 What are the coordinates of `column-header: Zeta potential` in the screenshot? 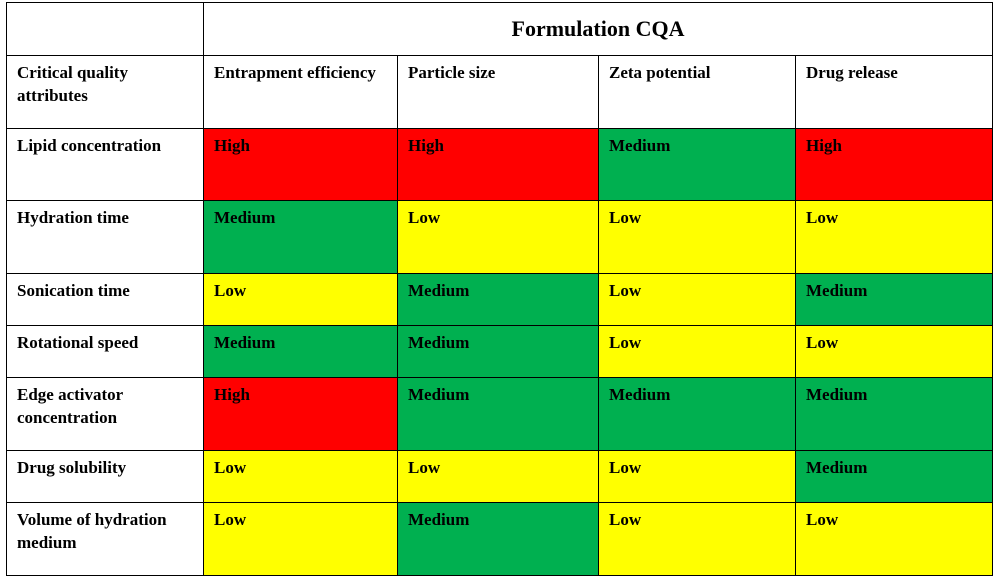 It's located at (697, 92).